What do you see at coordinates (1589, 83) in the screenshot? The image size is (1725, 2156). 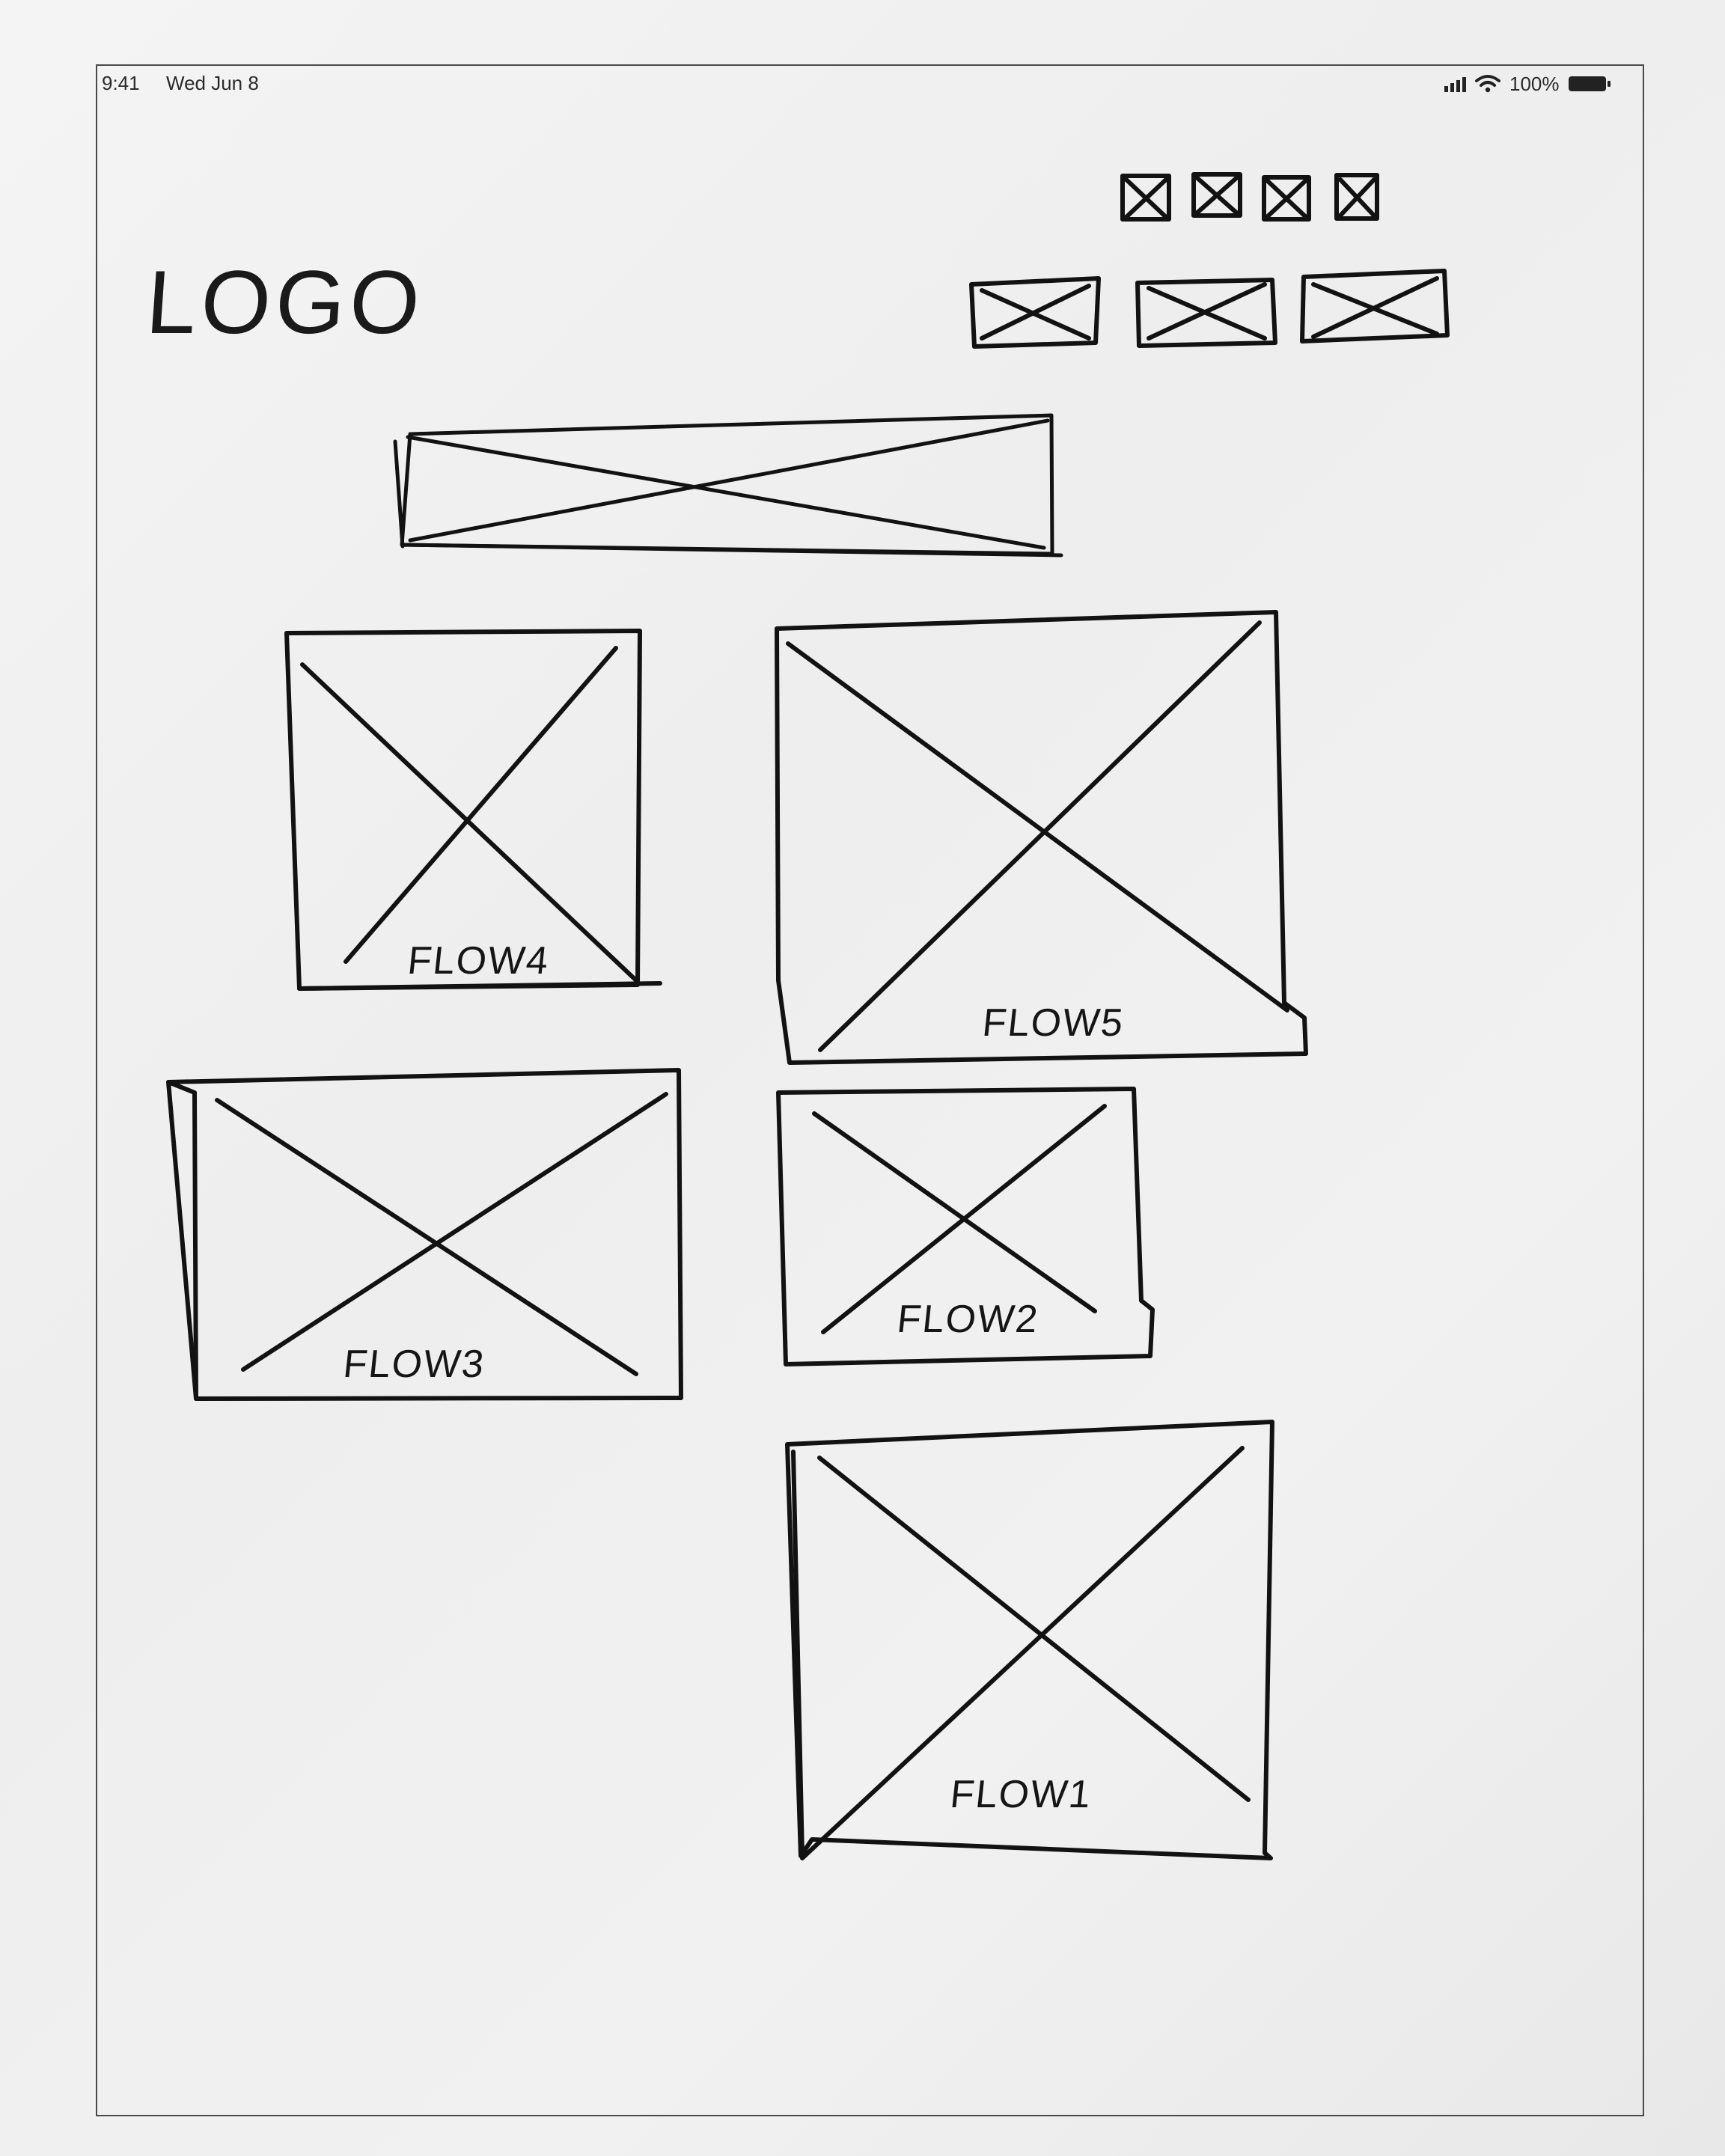 I see `battery-icon` at bounding box center [1589, 83].